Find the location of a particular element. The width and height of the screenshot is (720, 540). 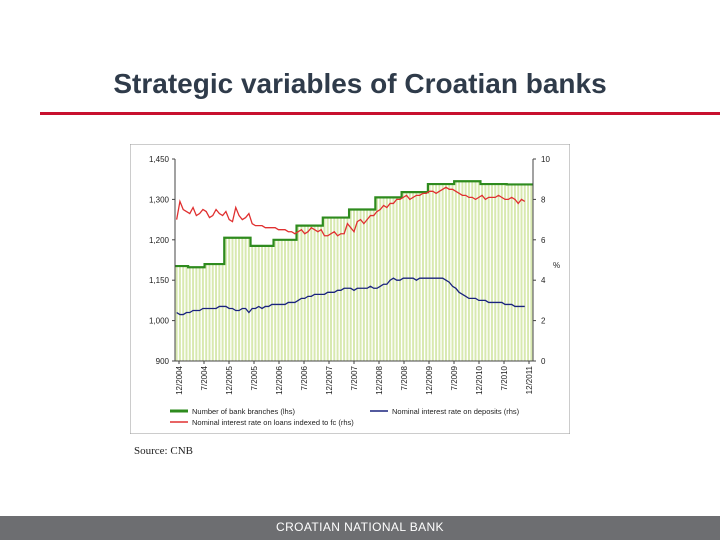

footer-label: CROATIAN NATIONAL BANK is located at coordinates (360, 527).